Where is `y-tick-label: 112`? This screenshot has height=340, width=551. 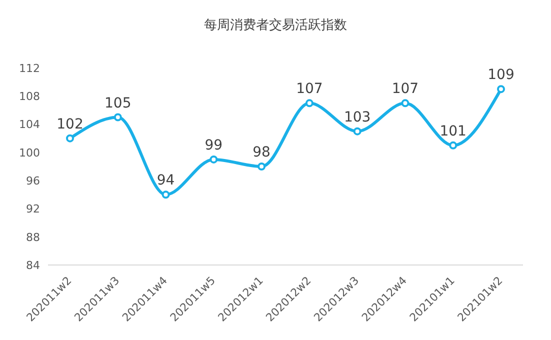 y-tick-label: 112 is located at coordinates (29, 68).